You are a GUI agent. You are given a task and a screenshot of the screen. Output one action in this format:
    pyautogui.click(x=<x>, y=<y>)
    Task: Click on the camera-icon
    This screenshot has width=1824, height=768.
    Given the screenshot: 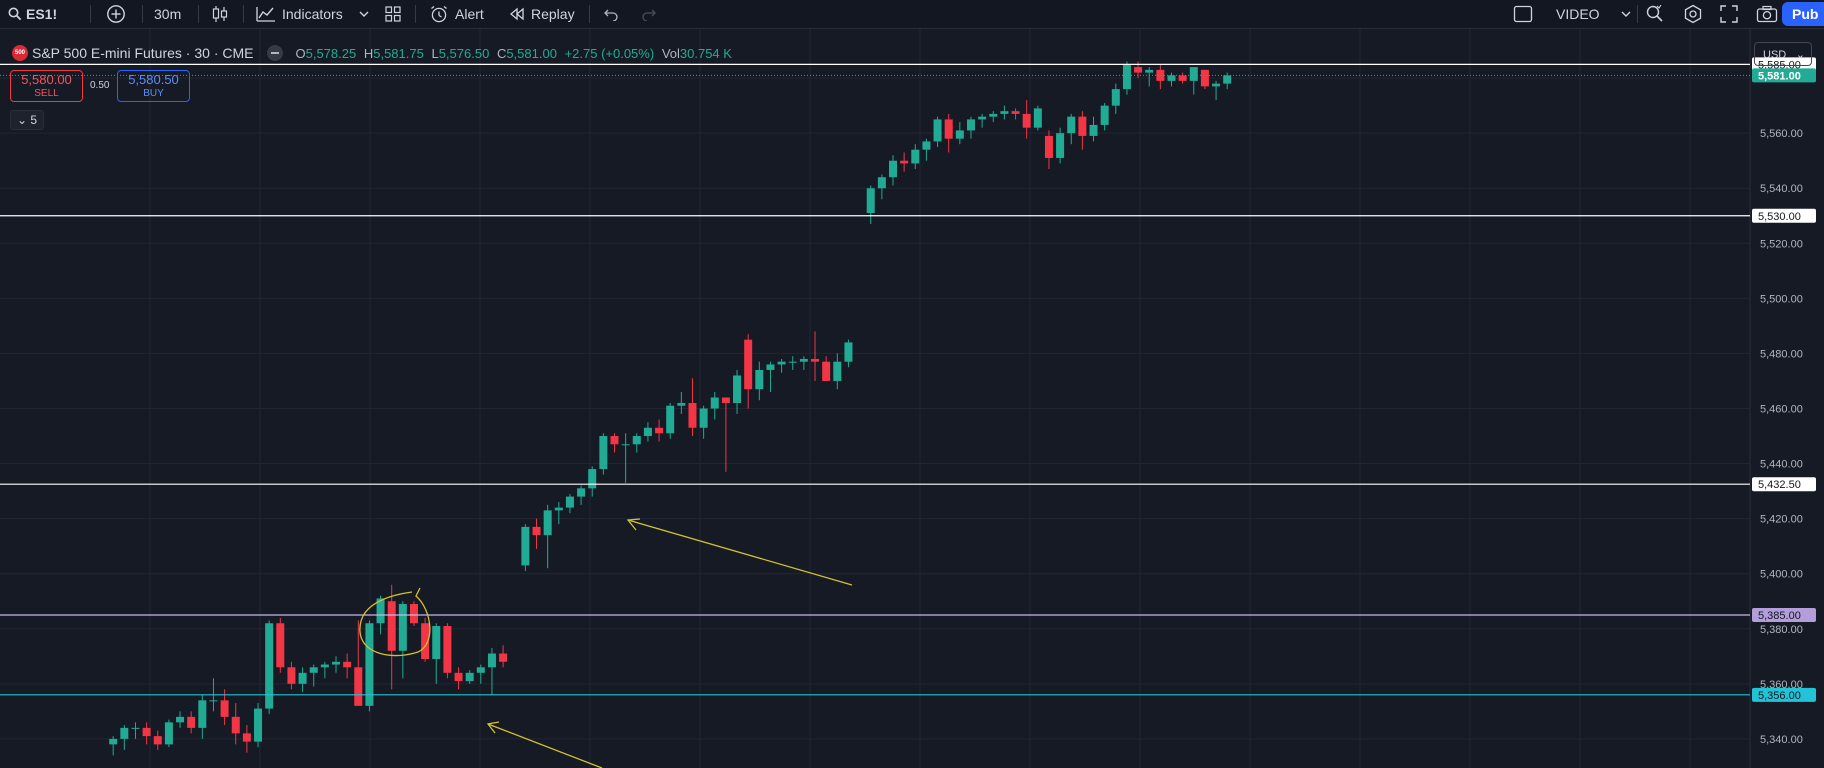 What is the action you would take?
    pyautogui.click(x=1767, y=14)
    